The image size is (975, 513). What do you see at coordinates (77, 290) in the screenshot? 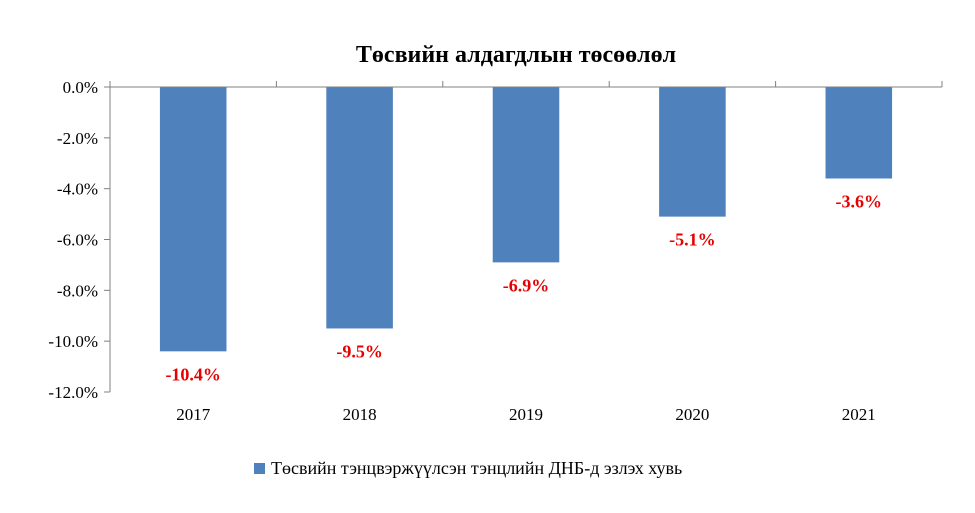
I see `y-tick-label: -8.0%` at bounding box center [77, 290].